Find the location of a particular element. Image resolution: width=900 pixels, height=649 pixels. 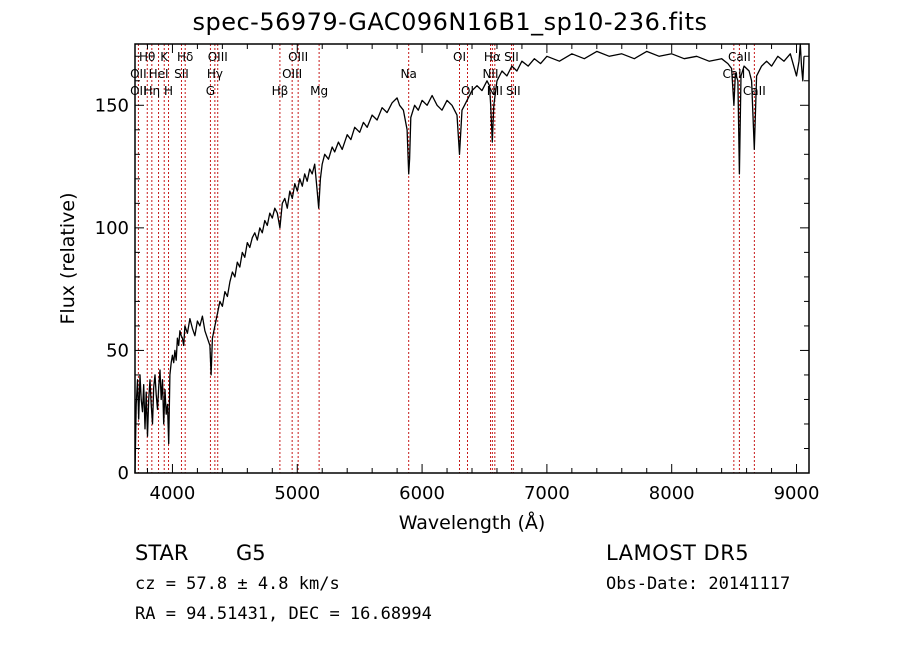

line-label: Hα is located at coordinates (492, 57).